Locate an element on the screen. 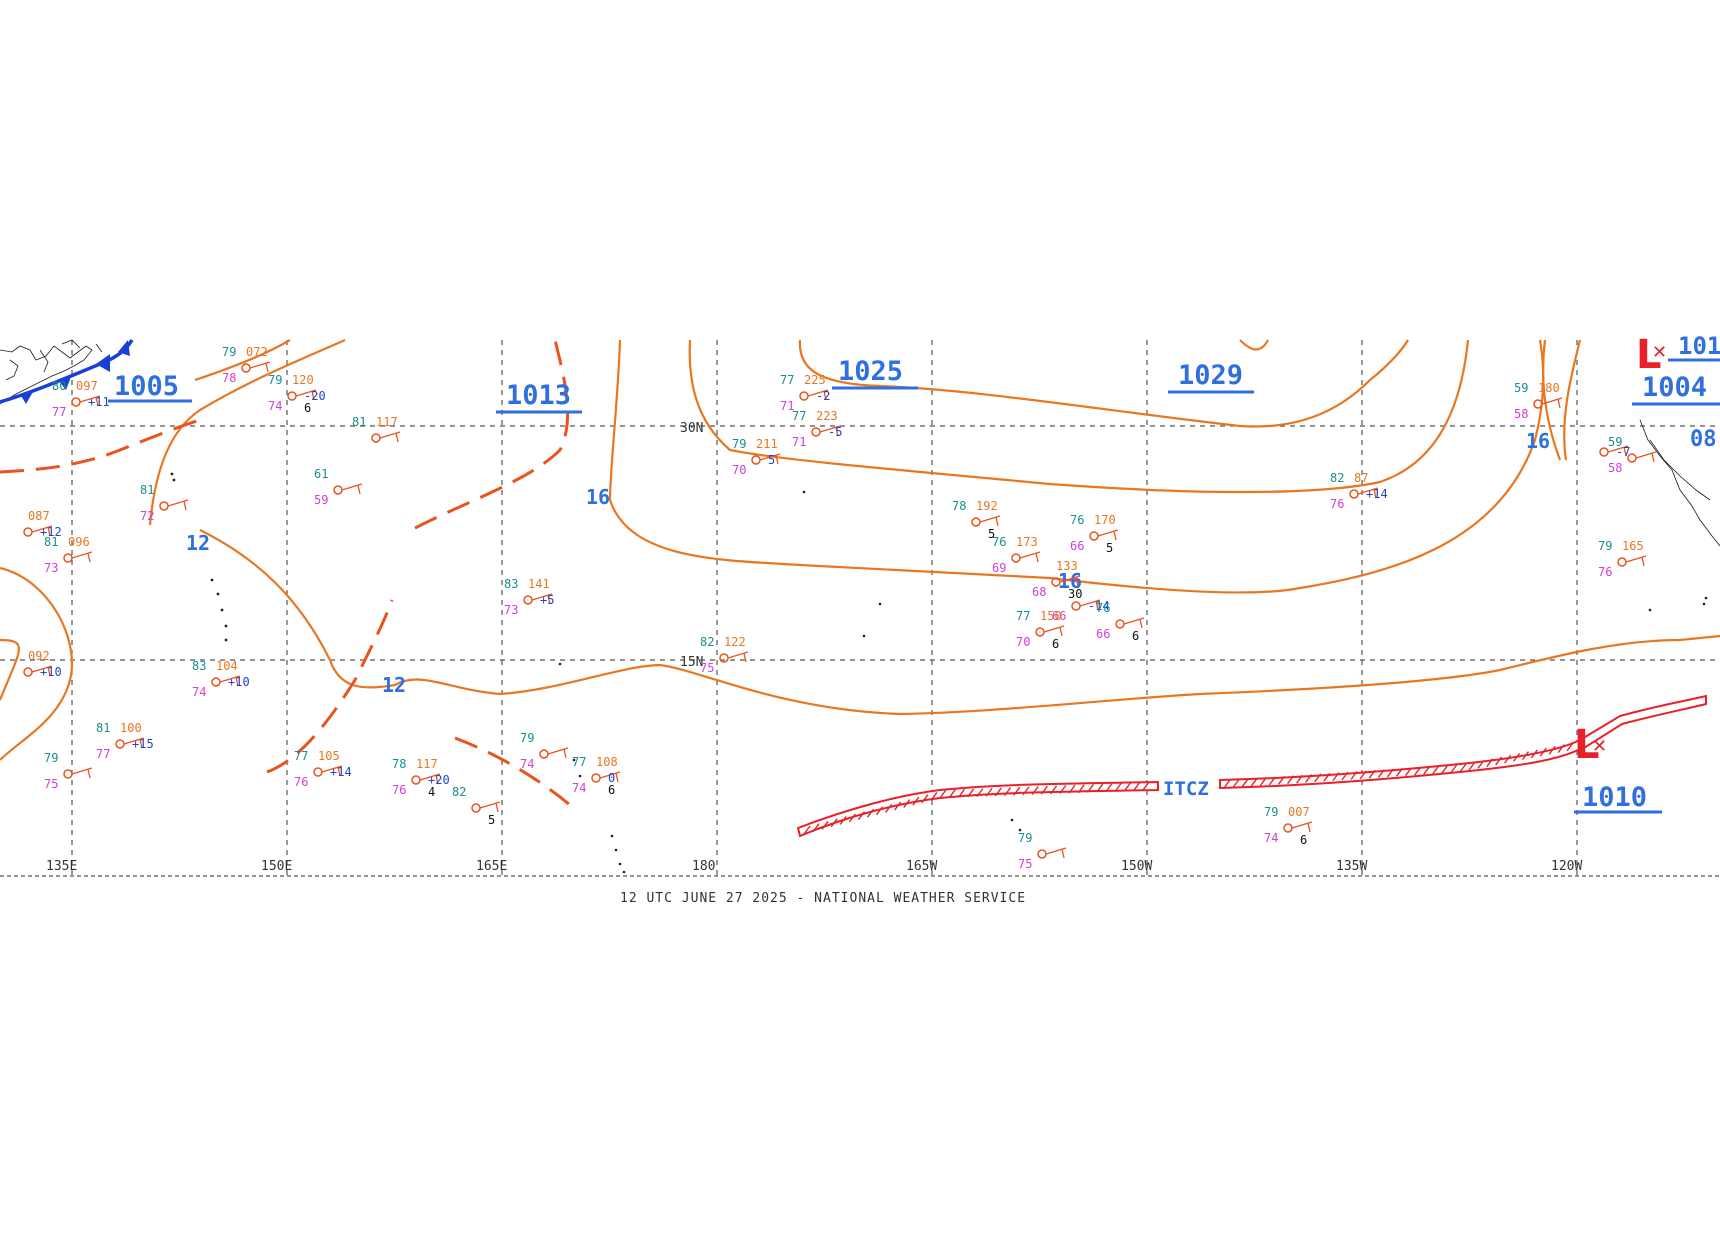  station-dewpoint: 71 is located at coordinates (799, 442).